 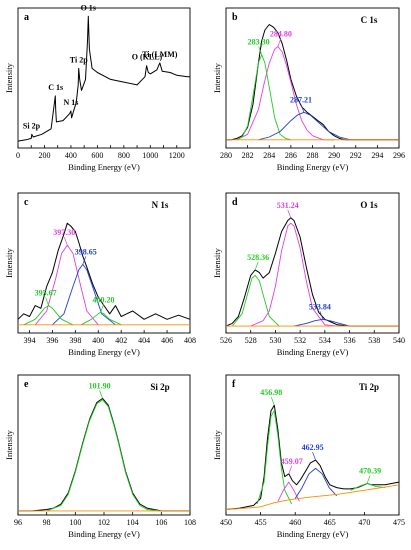 What do you see at coordinates (251, 340) in the screenshot?
I see `x-tick-label: 528` at bounding box center [251, 340].